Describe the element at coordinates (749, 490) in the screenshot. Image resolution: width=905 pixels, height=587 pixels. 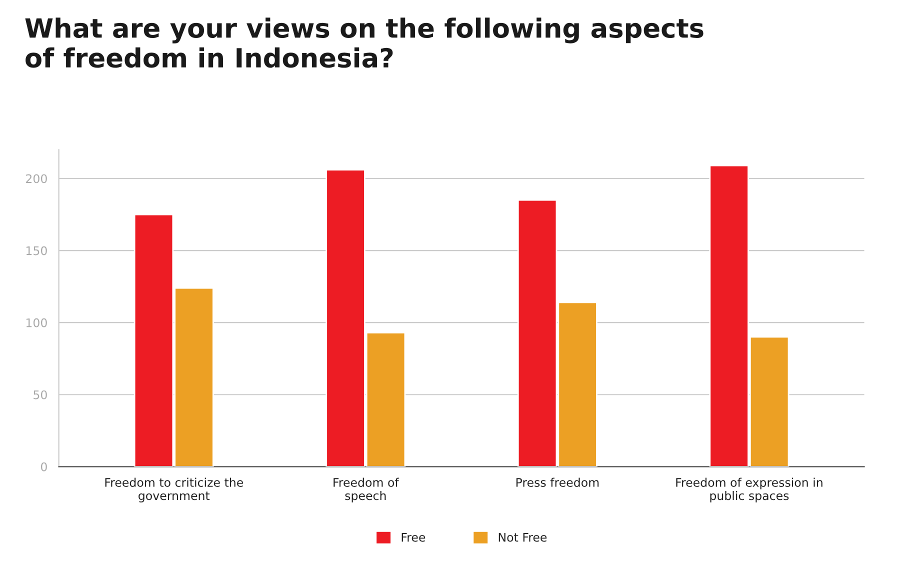
I see `x-tick-label: Freedom of expression in public spaces` at that location.